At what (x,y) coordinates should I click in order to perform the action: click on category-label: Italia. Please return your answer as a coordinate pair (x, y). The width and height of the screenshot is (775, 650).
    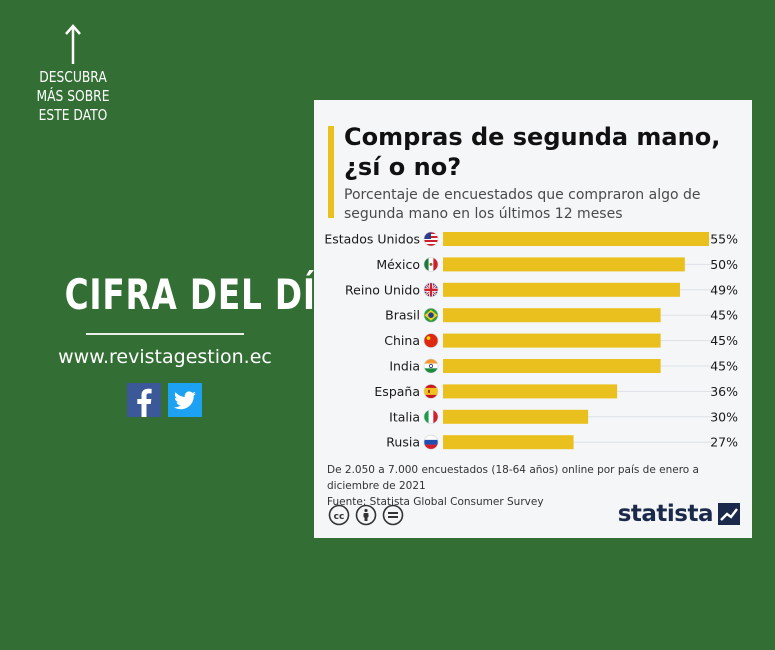
    Looking at the image, I should click on (404, 416).